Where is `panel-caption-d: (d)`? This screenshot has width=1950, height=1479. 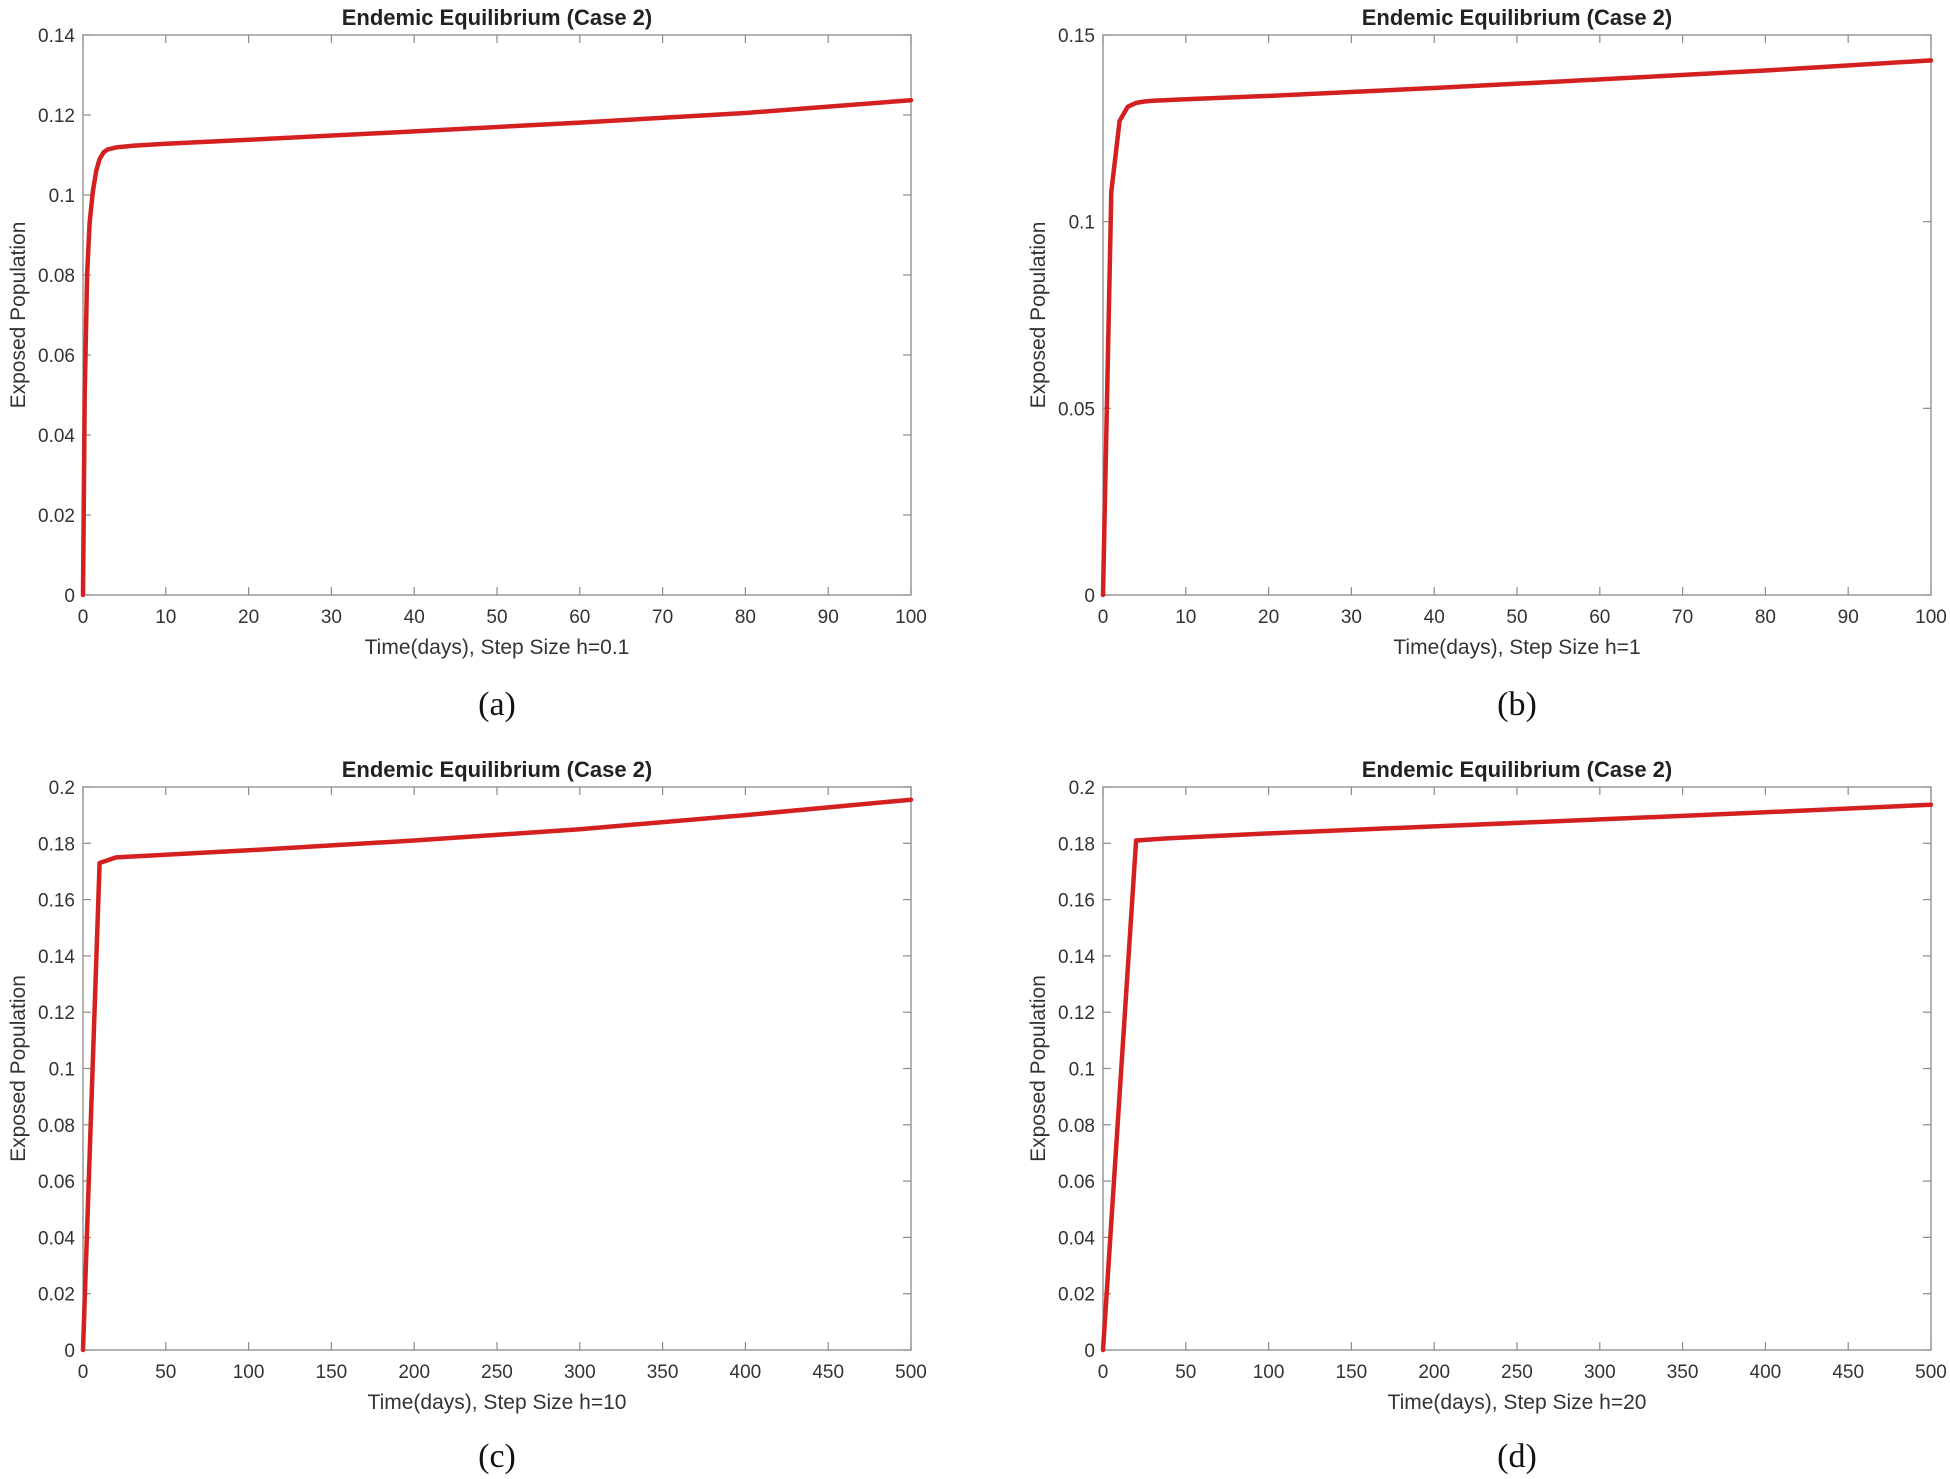
panel-caption-d: (d) is located at coordinates (1517, 1456).